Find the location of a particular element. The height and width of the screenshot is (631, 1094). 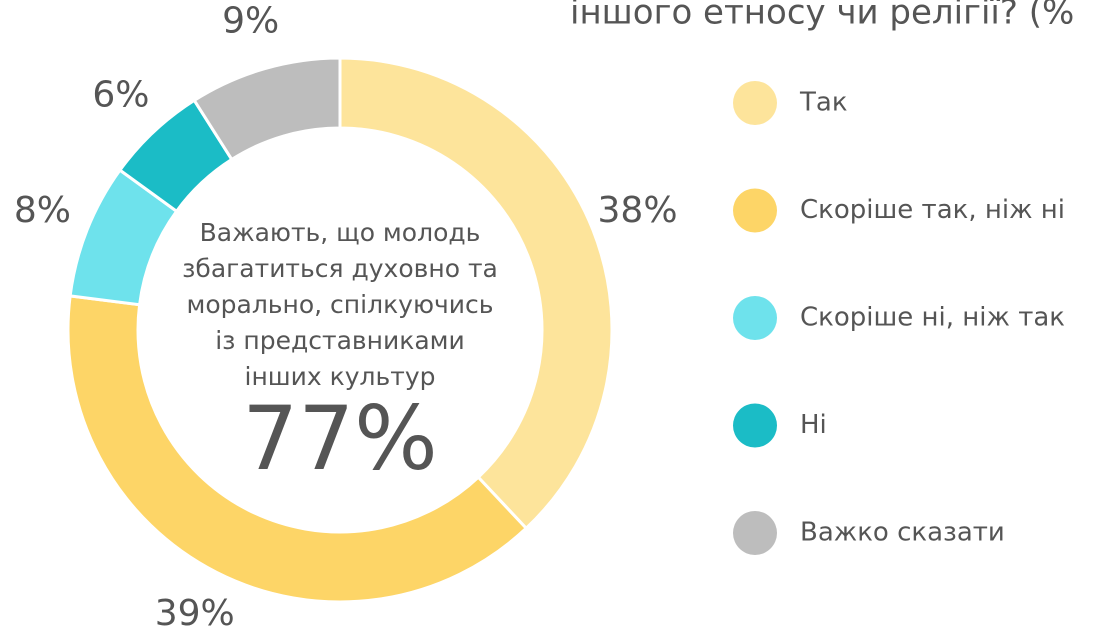

center-text: Важають, що молодь is located at coordinates (340, 232).